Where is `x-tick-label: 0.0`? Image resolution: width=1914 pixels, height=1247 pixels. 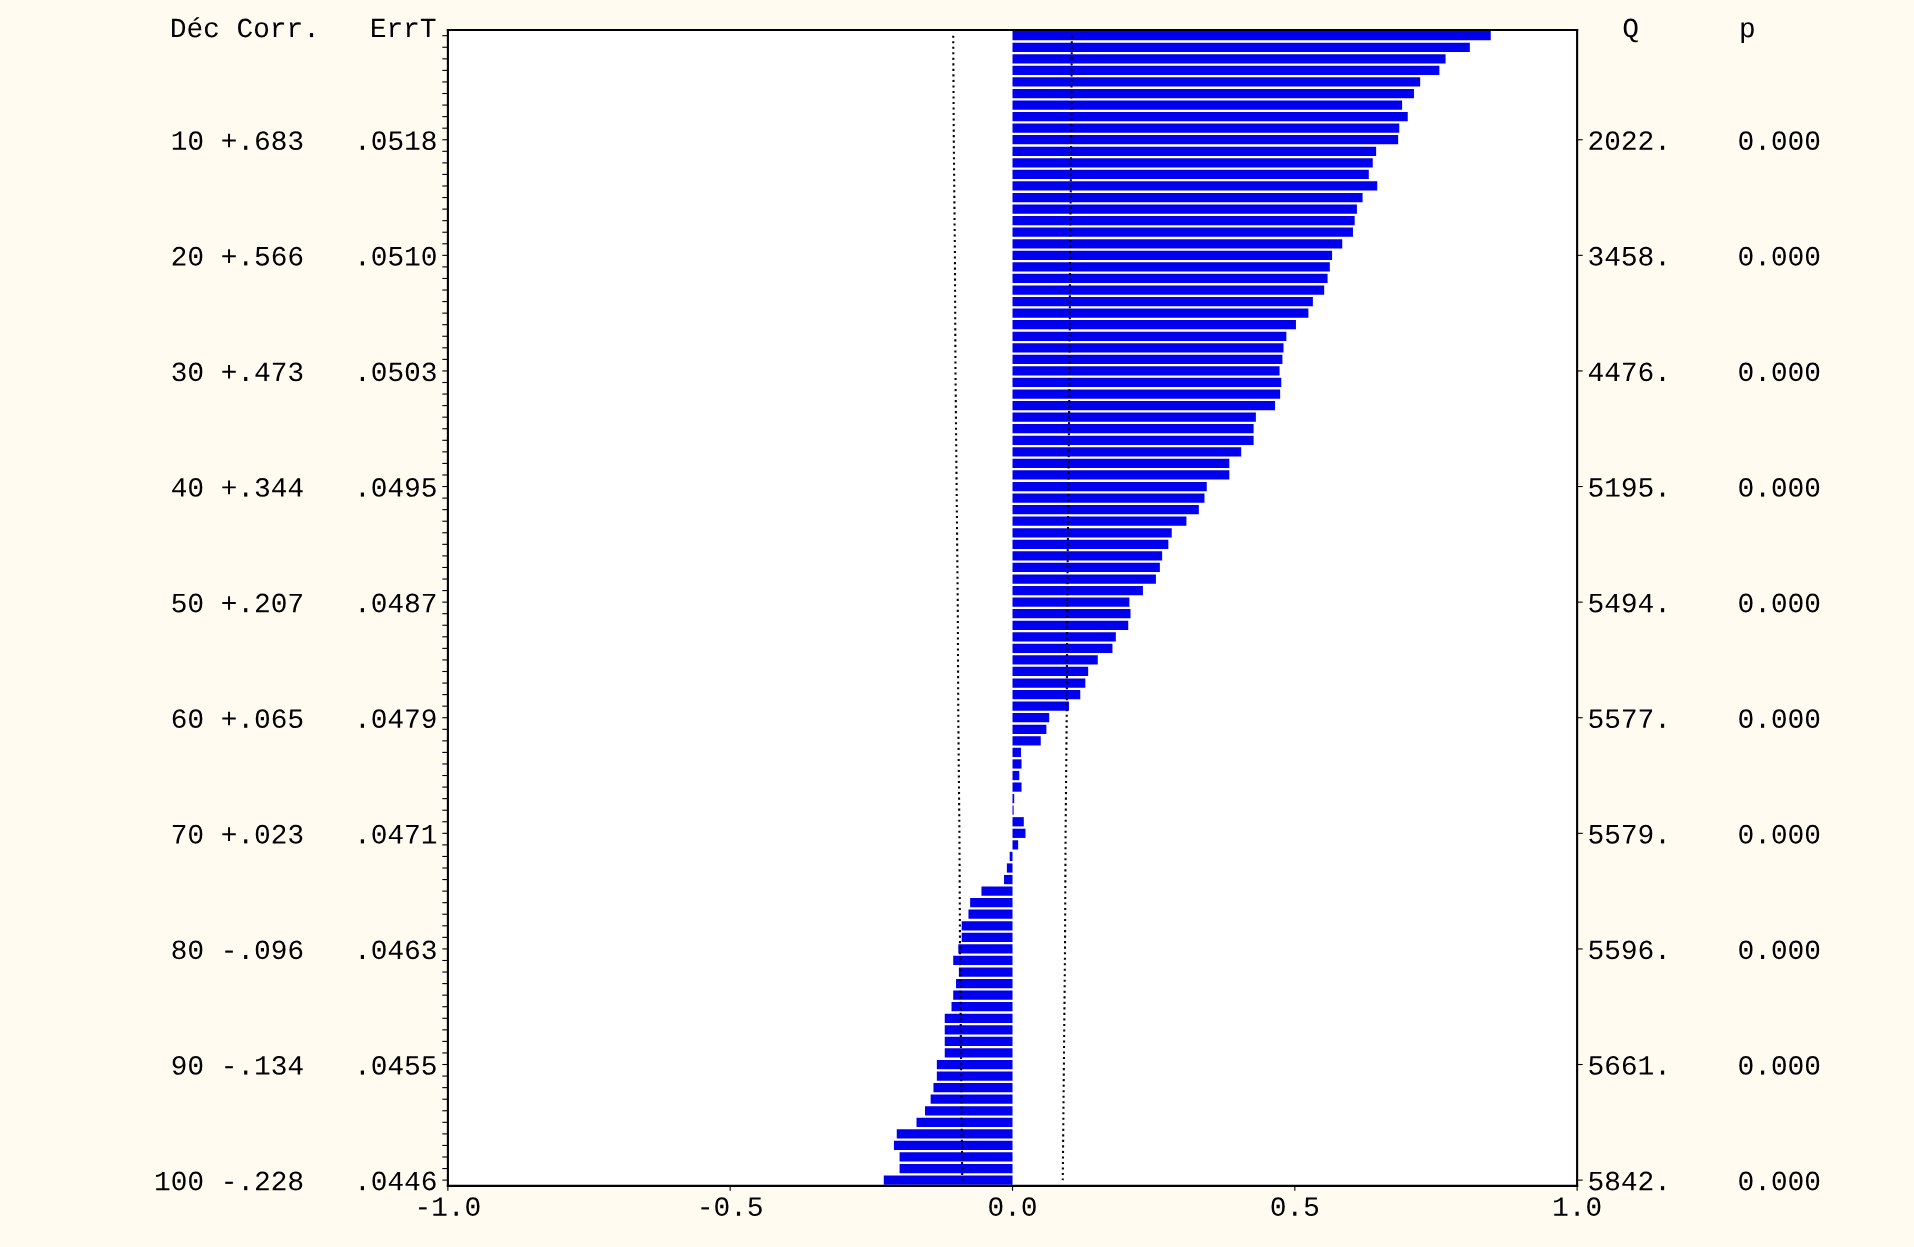
x-tick-label: 0.0 is located at coordinates (1012, 1207).